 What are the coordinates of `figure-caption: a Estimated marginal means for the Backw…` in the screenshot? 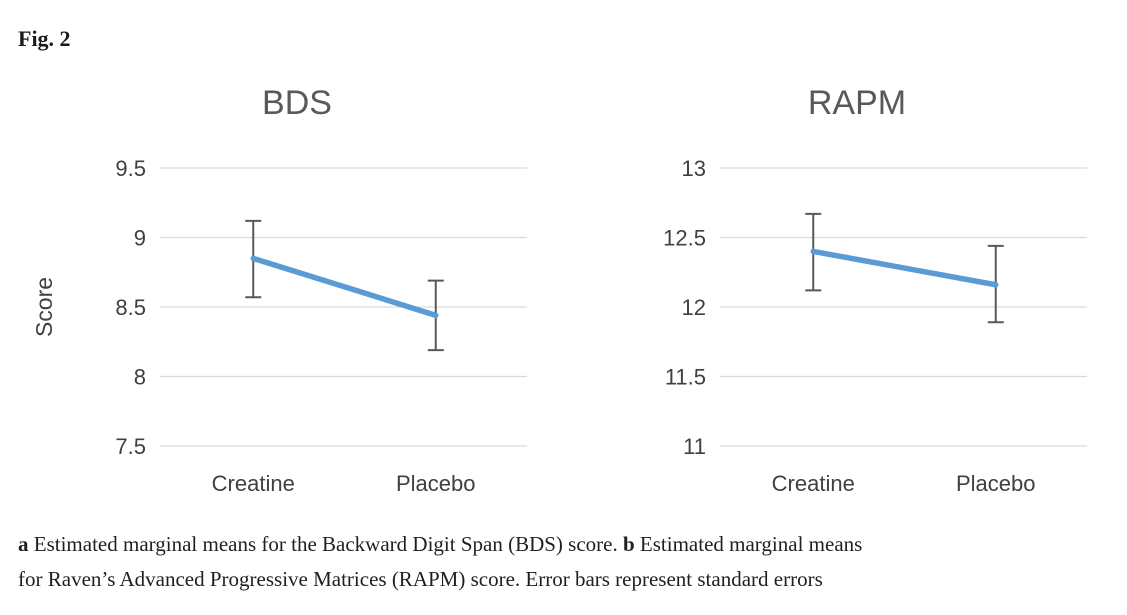 It's located at (568, 562).